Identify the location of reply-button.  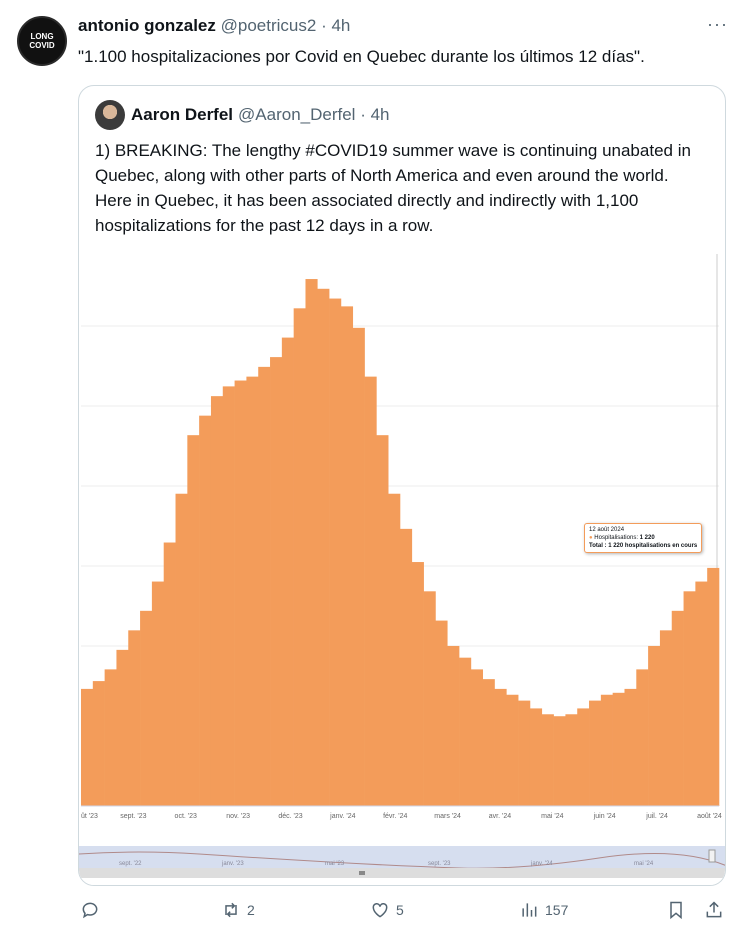
(90, 910).